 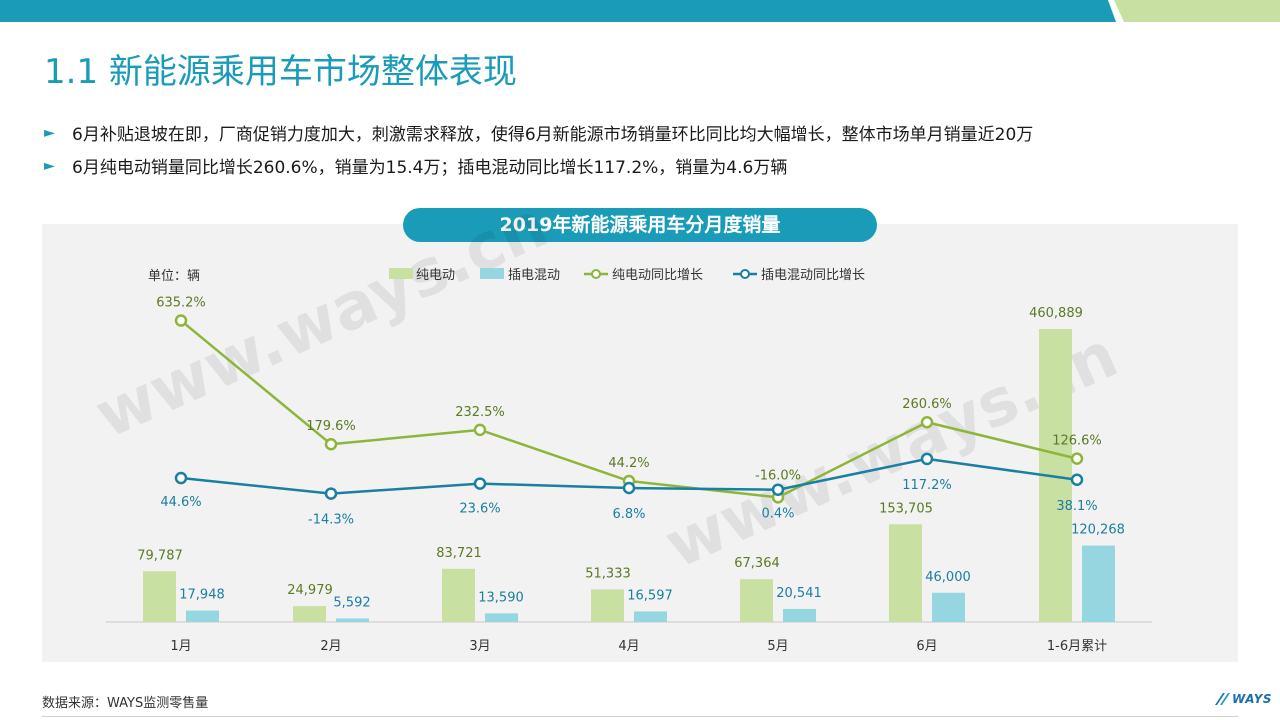 What do you see at coordinates (1098, 530) in the screenshot?
I see `bar-phev-label: 120,268` at bounding box center [1098, 530].